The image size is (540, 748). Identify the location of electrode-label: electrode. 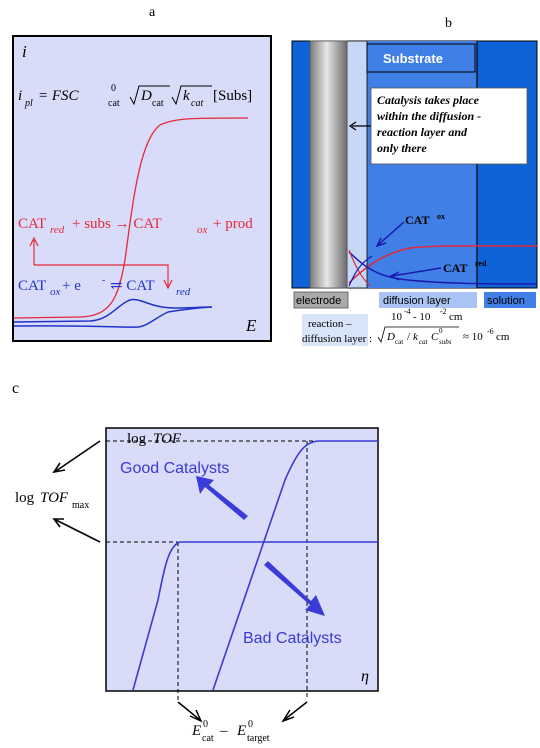
(318, 301).